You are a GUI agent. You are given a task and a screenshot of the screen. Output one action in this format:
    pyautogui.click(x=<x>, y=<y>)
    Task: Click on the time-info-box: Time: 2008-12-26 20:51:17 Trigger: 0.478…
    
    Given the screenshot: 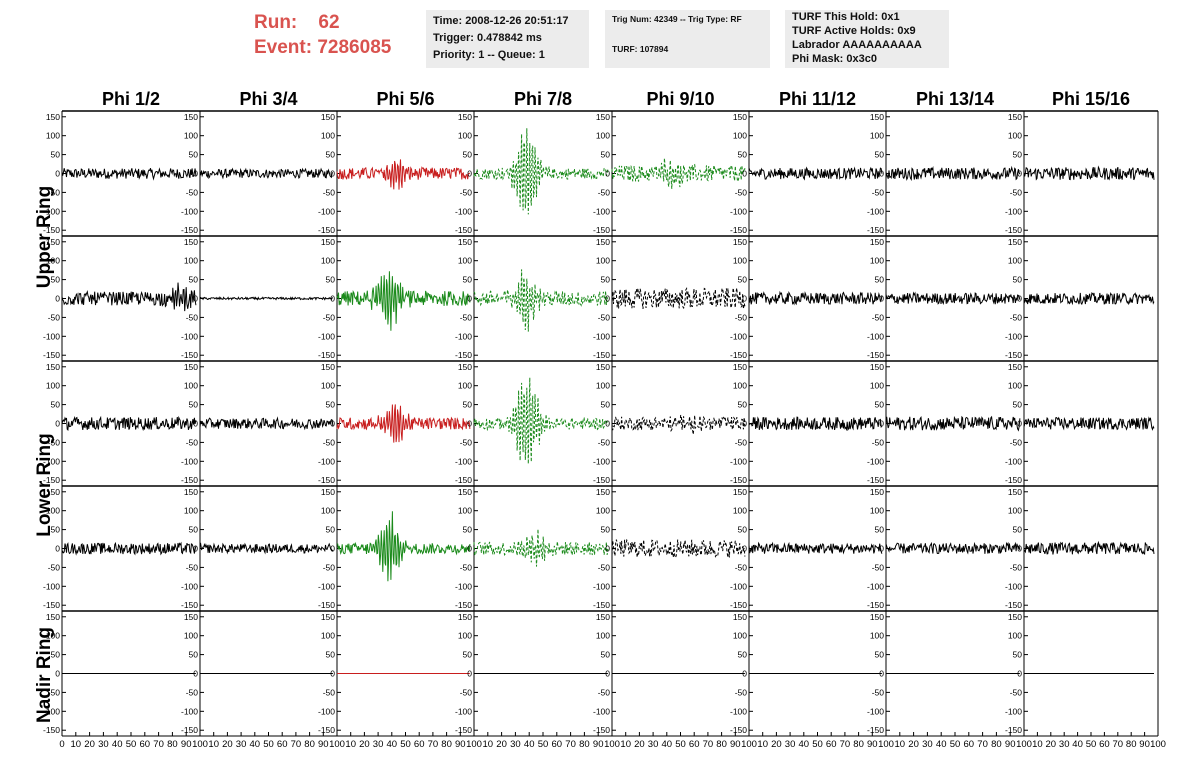 What is the action you would take?
    pyautogui.click(x=507, y=39)
    